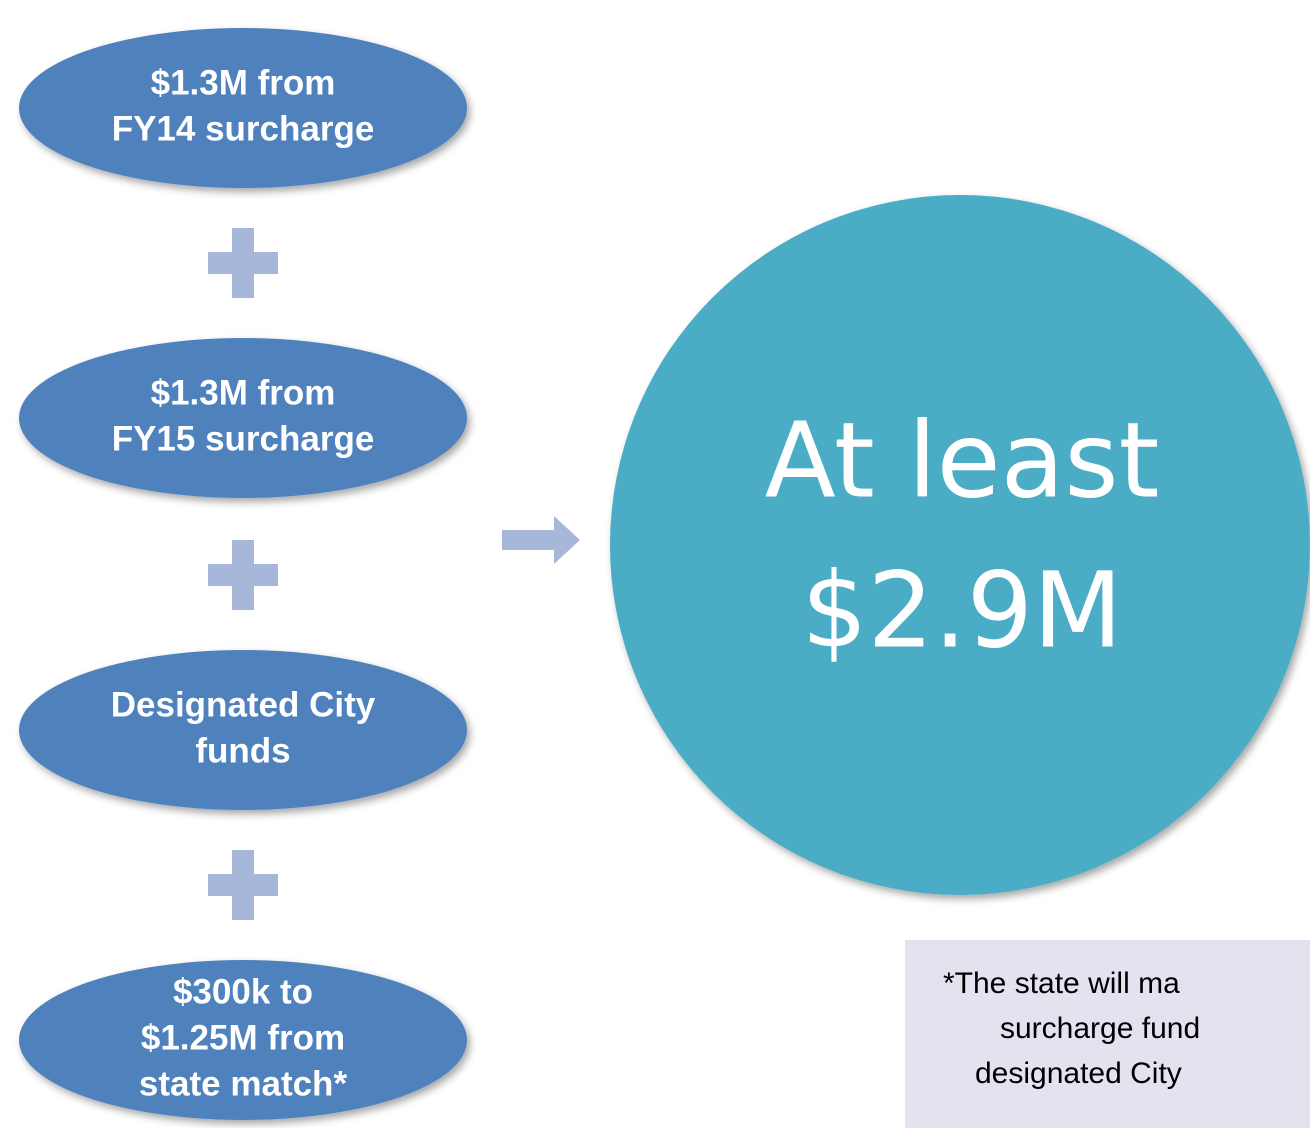  Describe the element at coordinates (243, 128) in the screenshot. I see `node-label: FY14 surcharge` at that location.